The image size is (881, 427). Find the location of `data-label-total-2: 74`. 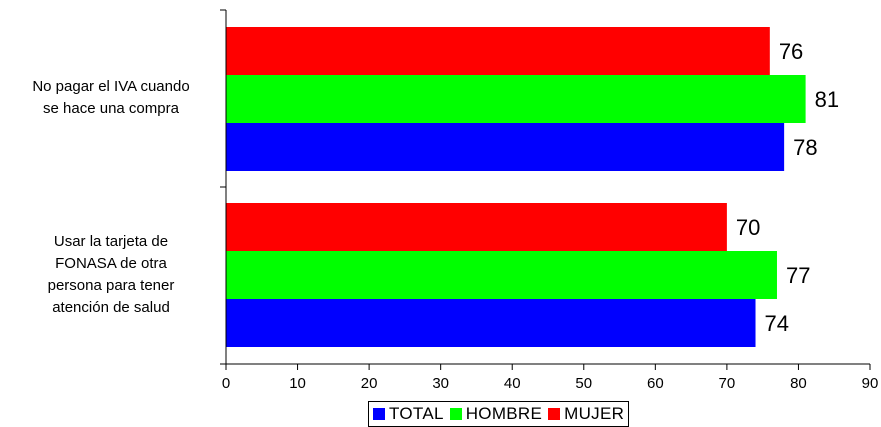

data-label-total-2: 74 is located at coordinates (777, 323).